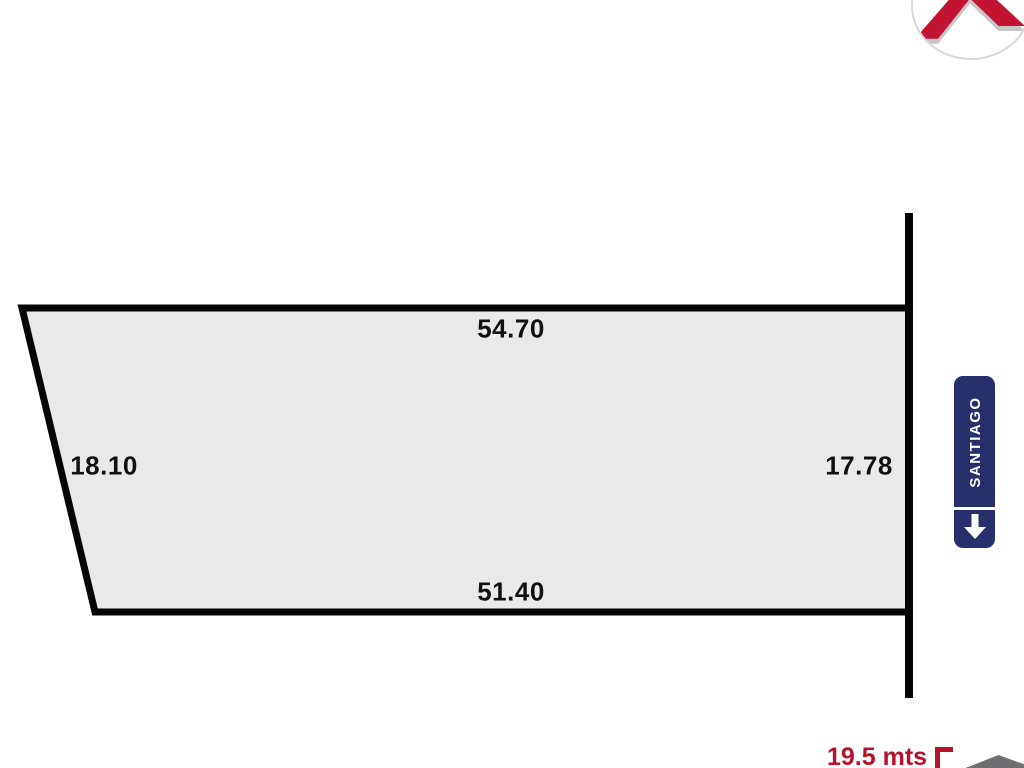 This screenshot has height=768, width=1024. I want to click on arrow-stem, so click(974, 521).